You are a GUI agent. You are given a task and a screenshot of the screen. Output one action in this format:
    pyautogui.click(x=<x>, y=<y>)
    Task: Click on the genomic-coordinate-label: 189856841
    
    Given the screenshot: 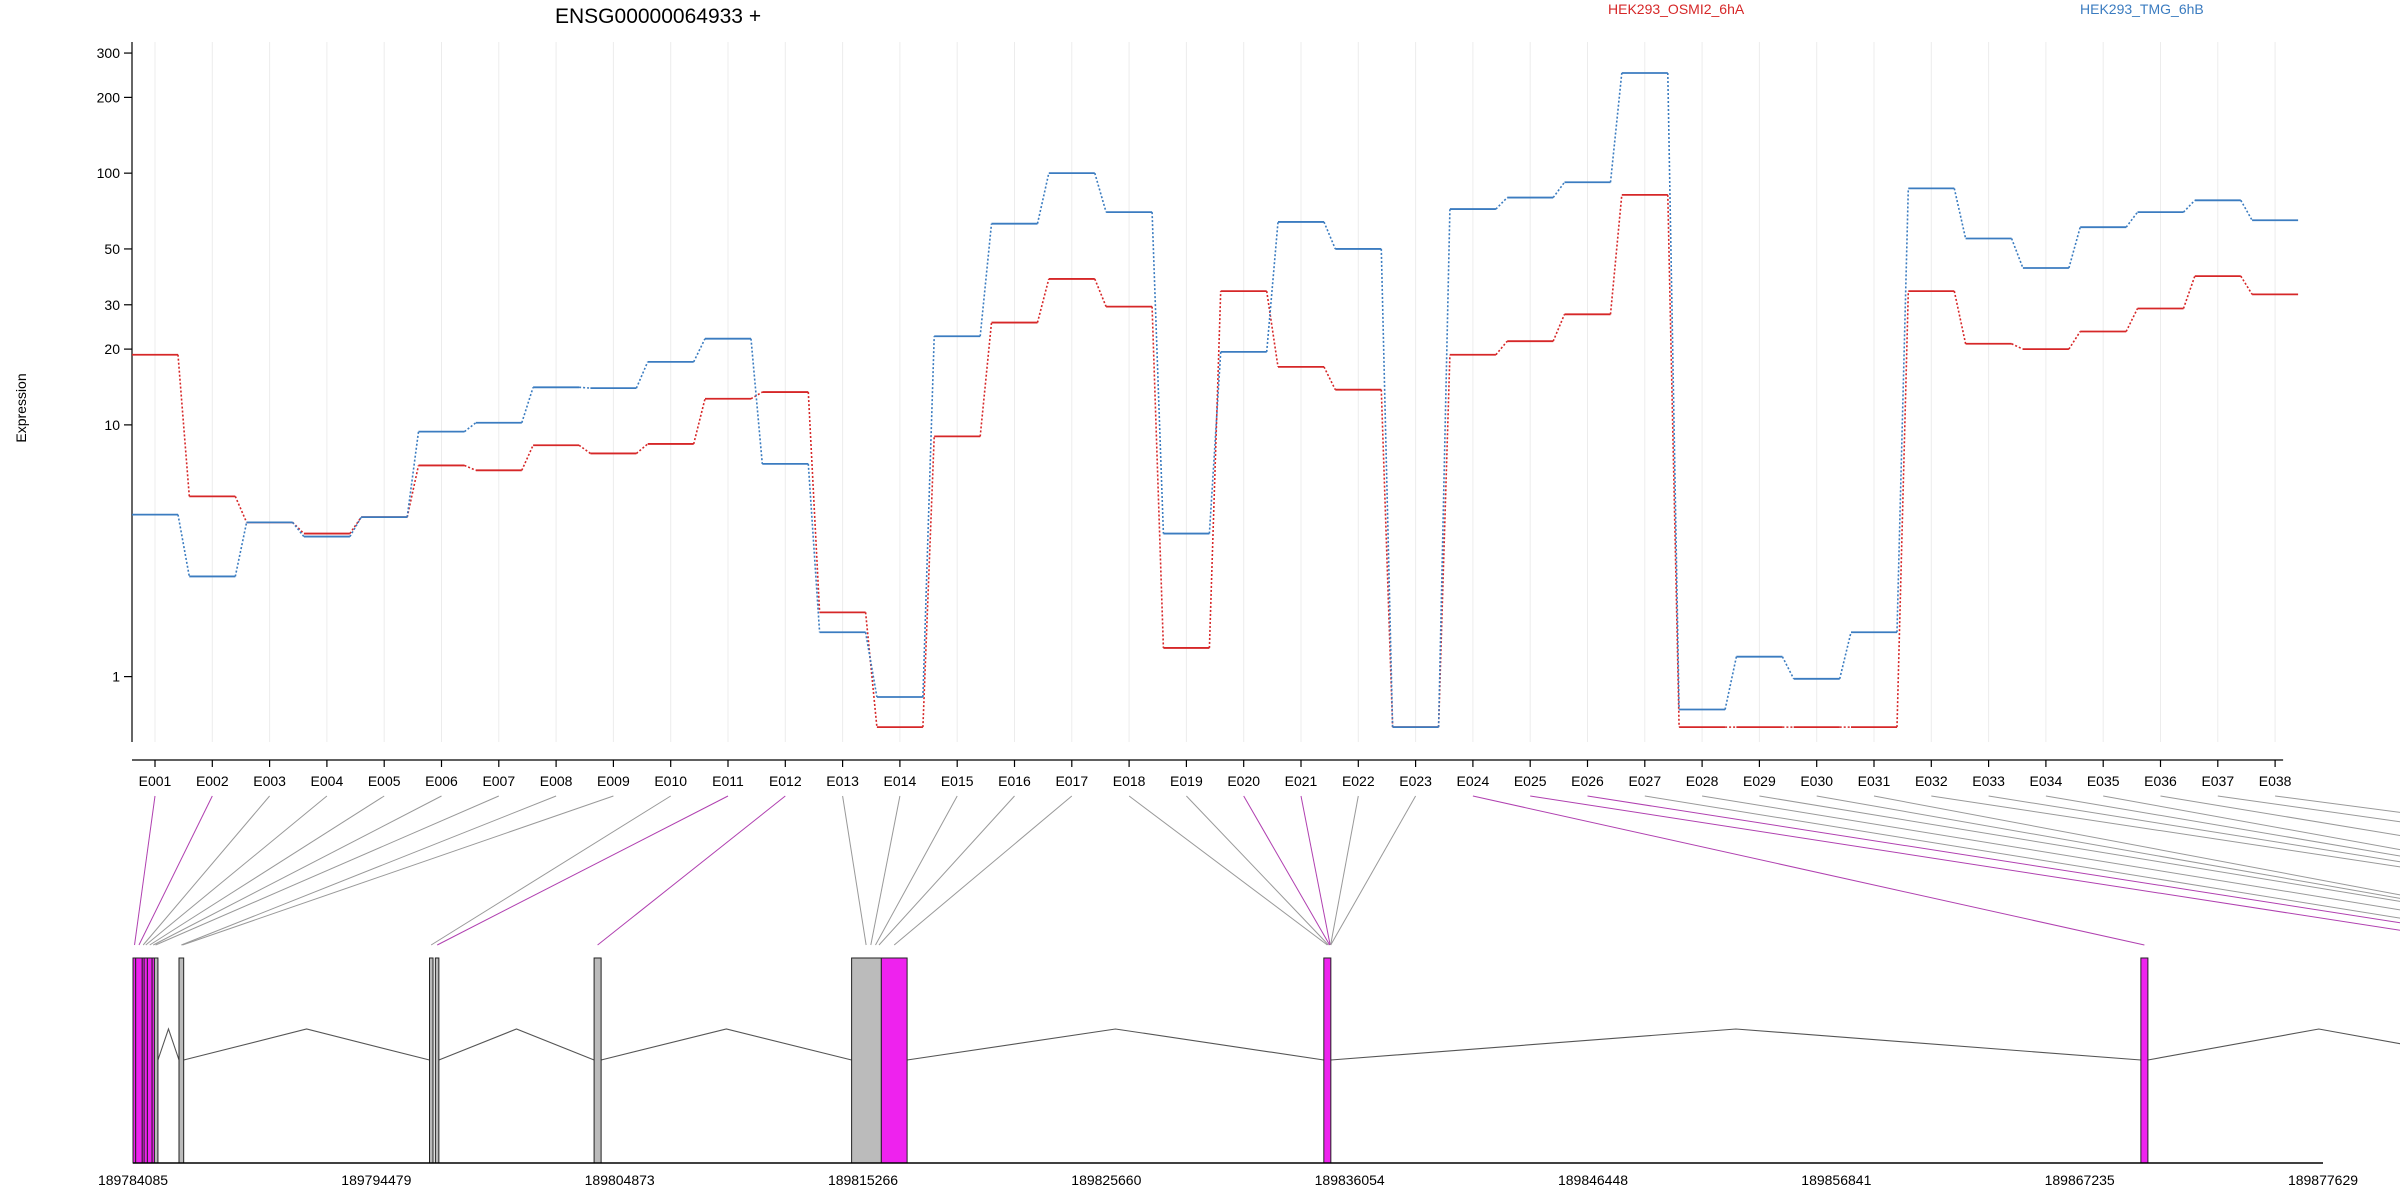 What is the action you would take?
    pyautogui.click(x=1836, y=1180)
    